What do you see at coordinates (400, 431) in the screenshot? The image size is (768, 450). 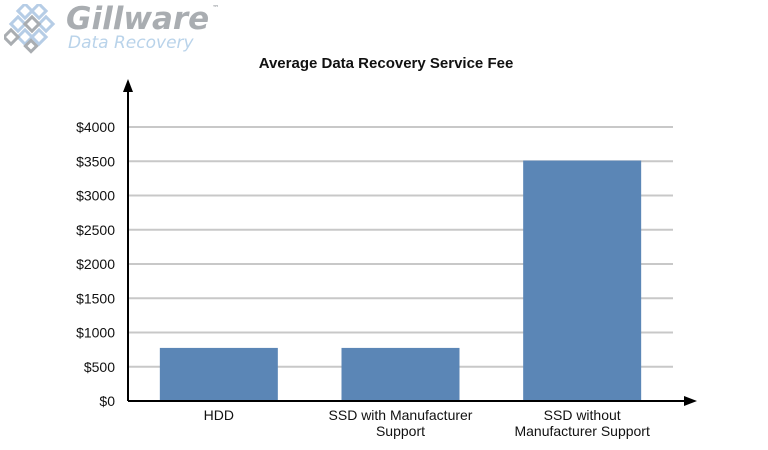 I see `x-tick-label: Support` at bounding box center [400, 431].